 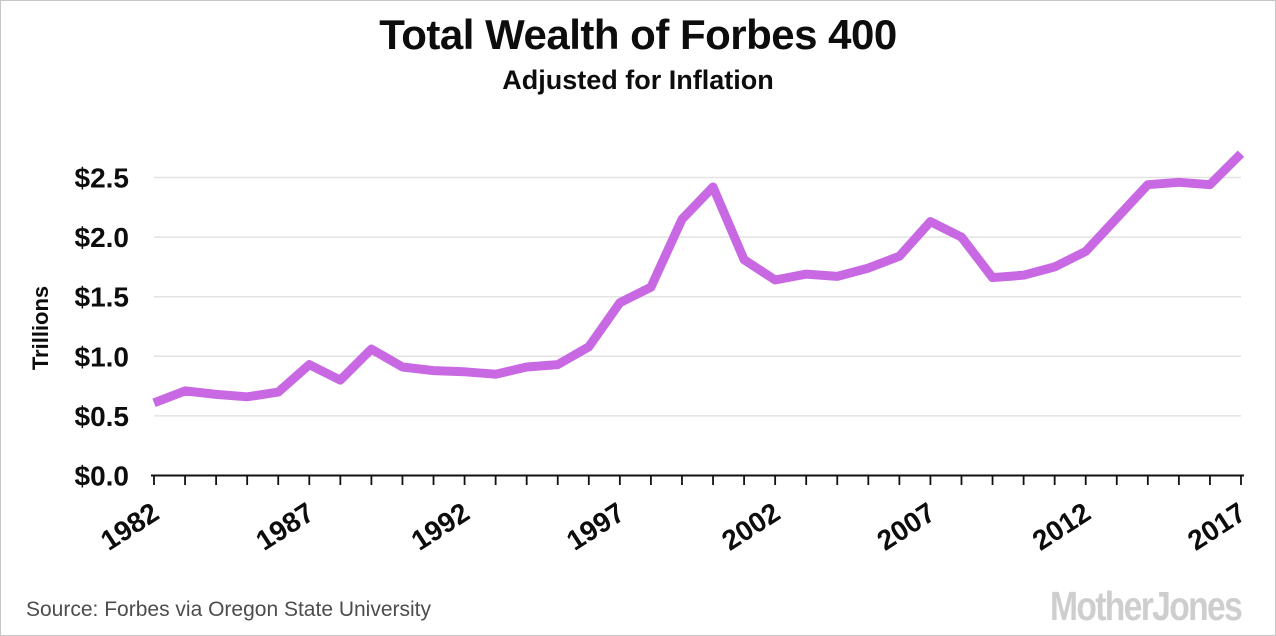 I want to click on x-tick-label: 1987, so click(x=284, y=527).